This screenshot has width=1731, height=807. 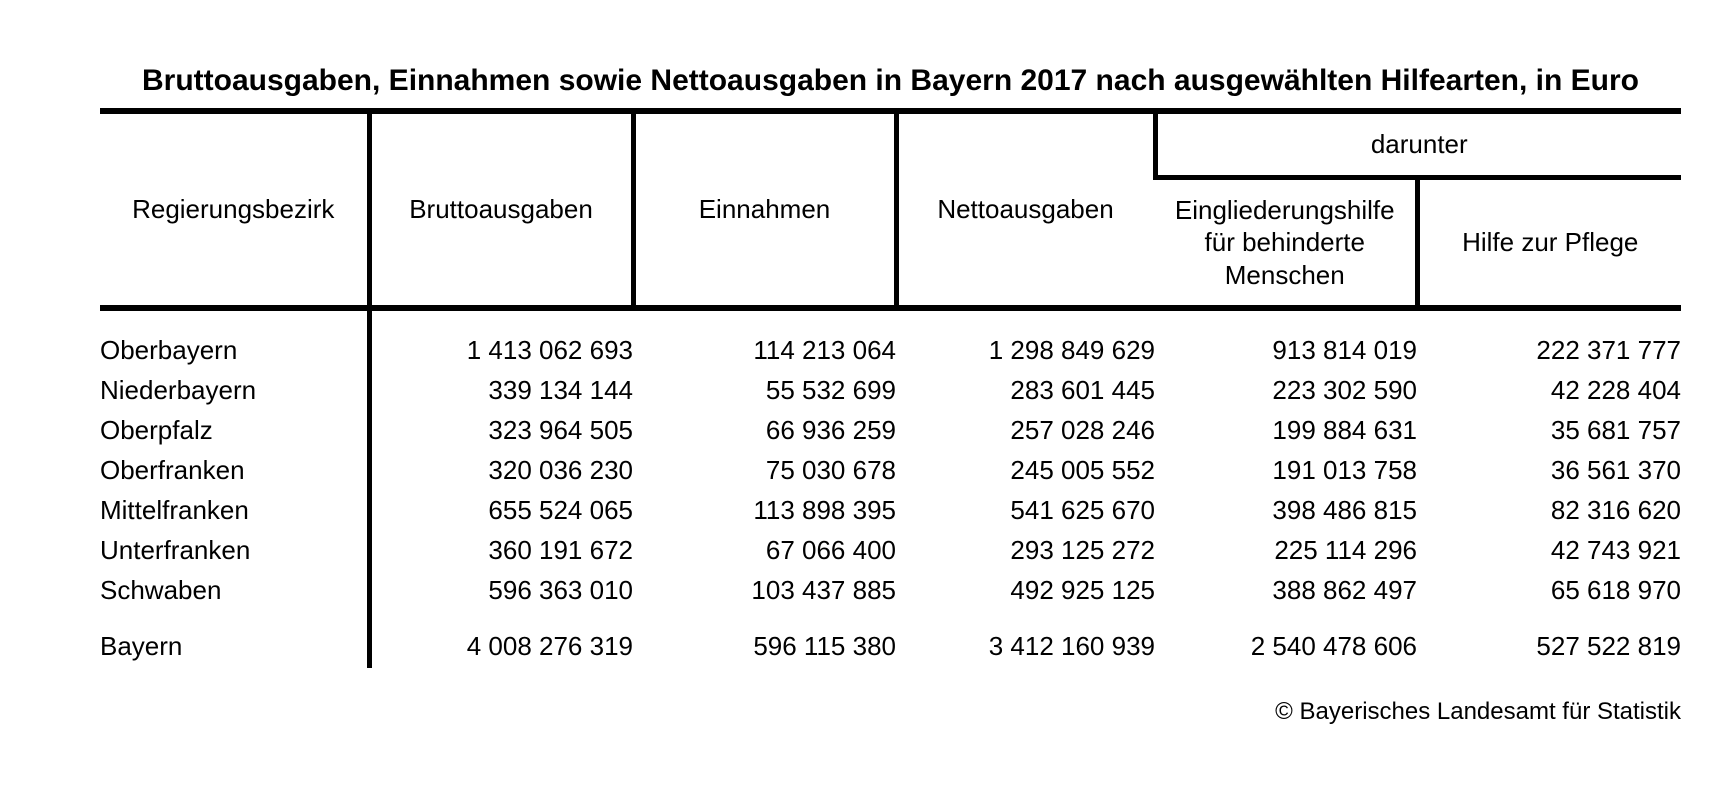 I want to click on revenue-cell: 55 532 699, so click(x=830, y=389).